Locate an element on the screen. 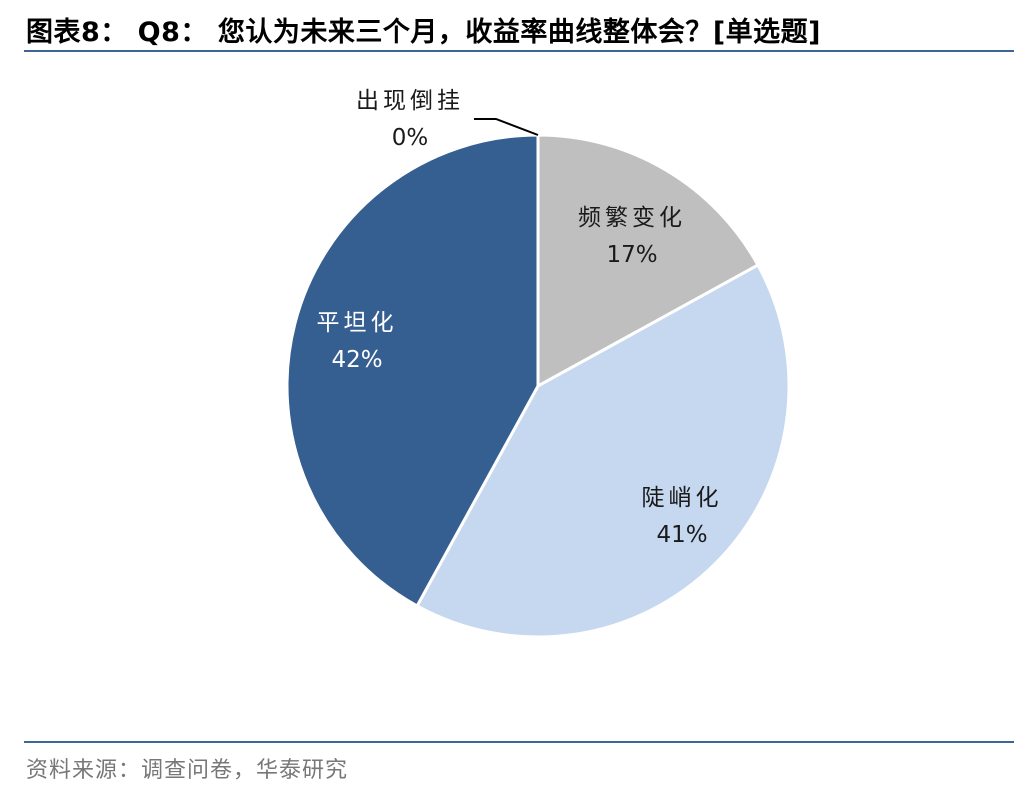 The height and width of the screenshot is (792, 1036). slice-label-3: 陡峭化 is located at coordinates (682, 498).